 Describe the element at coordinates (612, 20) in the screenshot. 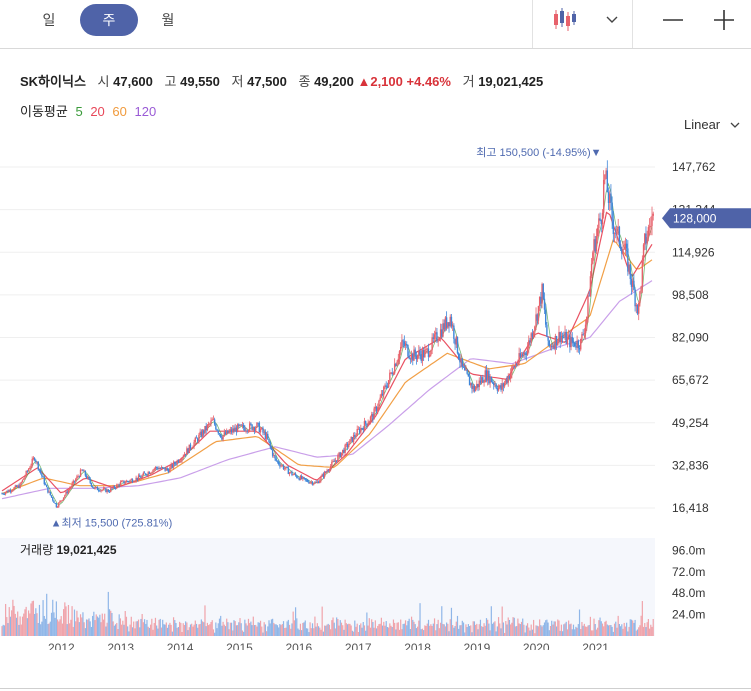

I see `chevron-down-icon` at that location.